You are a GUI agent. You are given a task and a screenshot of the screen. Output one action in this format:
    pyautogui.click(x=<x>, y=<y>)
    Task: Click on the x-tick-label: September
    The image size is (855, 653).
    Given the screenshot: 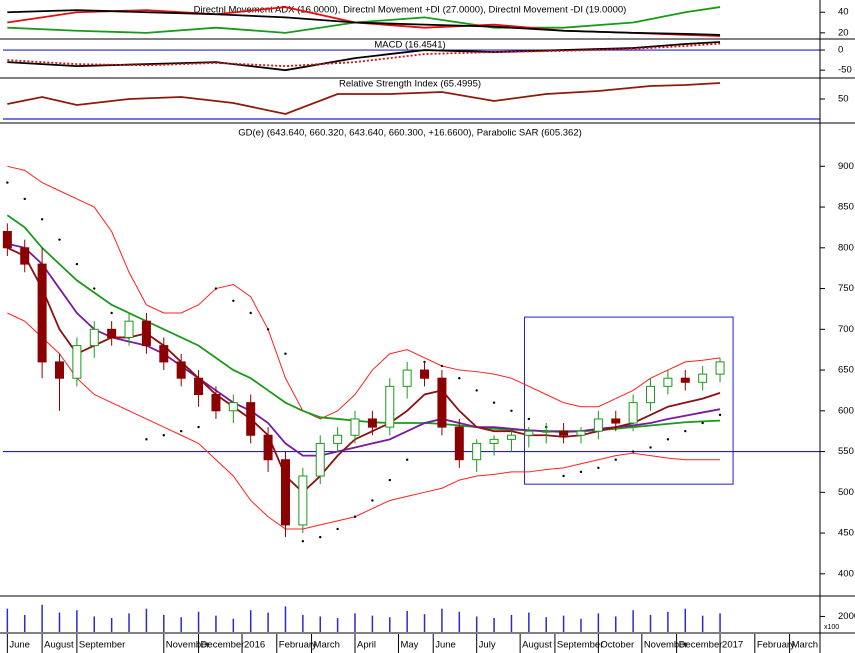 What is the action you would take?
    pyautogui.click(x=580, y=645)
    